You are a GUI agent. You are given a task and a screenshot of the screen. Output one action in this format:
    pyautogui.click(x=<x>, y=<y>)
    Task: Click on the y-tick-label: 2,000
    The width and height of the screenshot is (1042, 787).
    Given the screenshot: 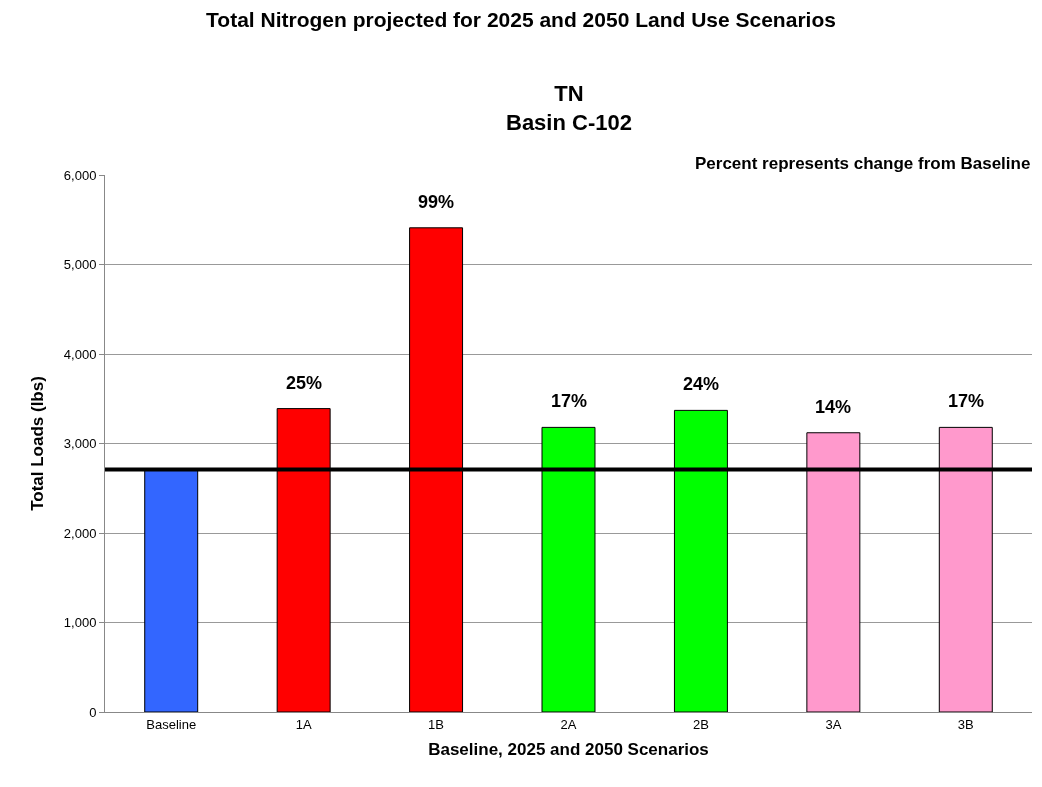 What is the action you would take?
    pyautogui.click(x=80, y=533)
    